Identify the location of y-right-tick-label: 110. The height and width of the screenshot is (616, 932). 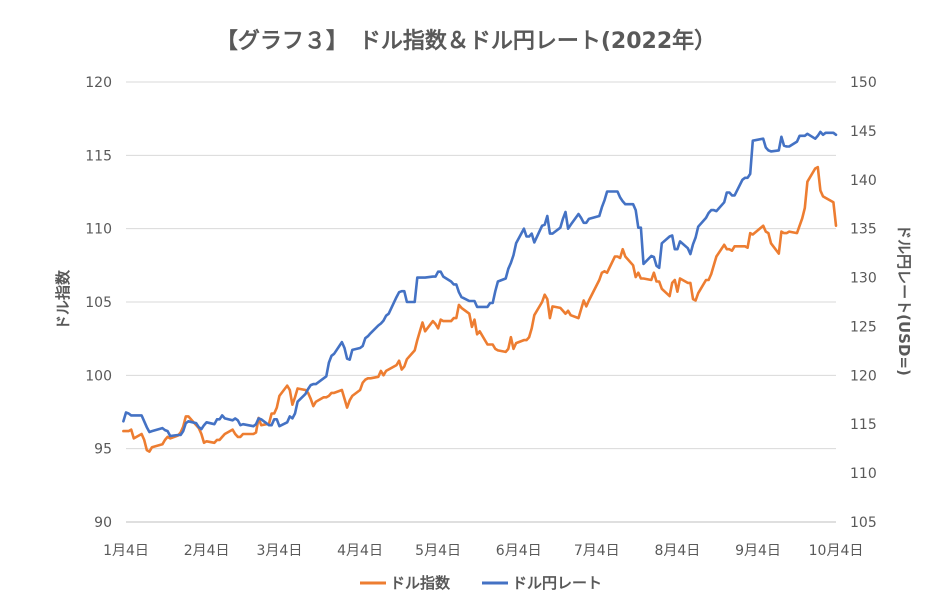
(863, 474).